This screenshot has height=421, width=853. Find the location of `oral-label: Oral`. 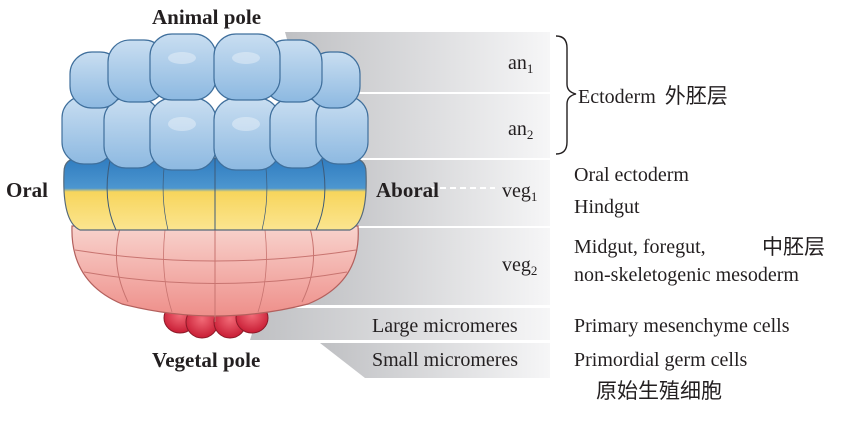

oral-label: Oral is located at coordinates (27, 190).